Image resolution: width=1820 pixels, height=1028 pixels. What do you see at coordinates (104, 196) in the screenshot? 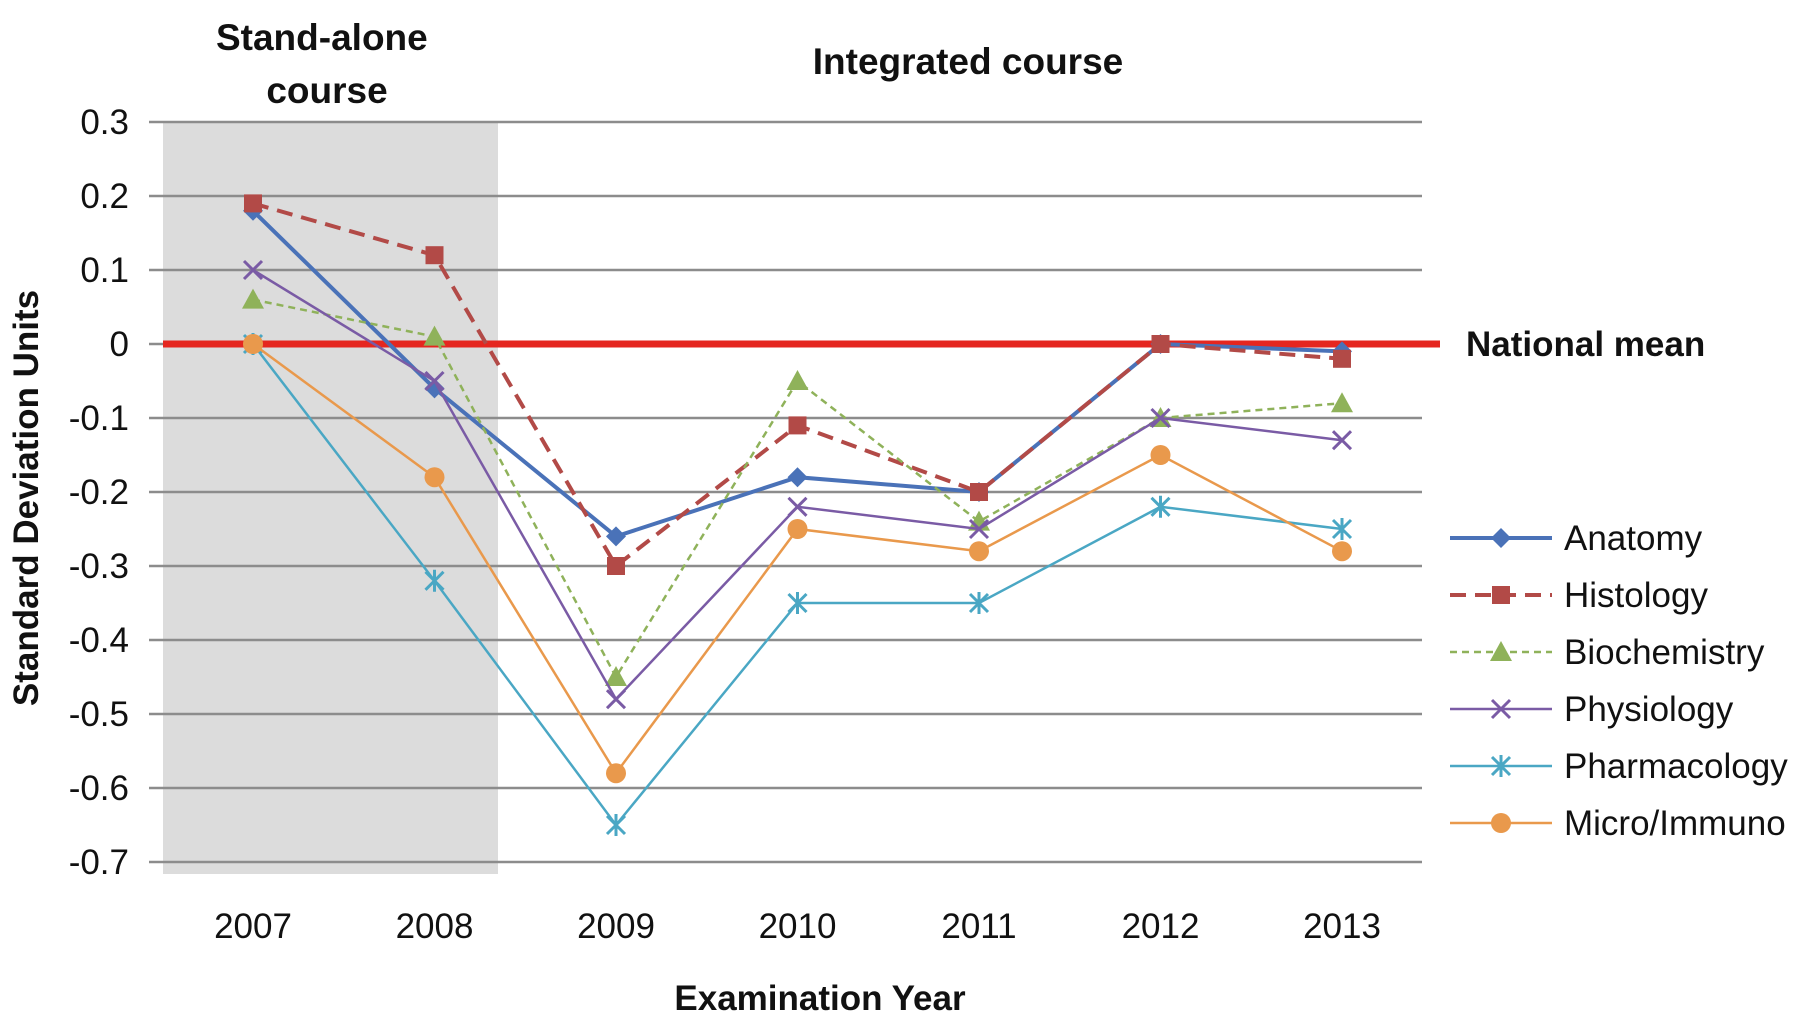
I see `y-tick-label: 0.2` at bounding box center [104, 196].